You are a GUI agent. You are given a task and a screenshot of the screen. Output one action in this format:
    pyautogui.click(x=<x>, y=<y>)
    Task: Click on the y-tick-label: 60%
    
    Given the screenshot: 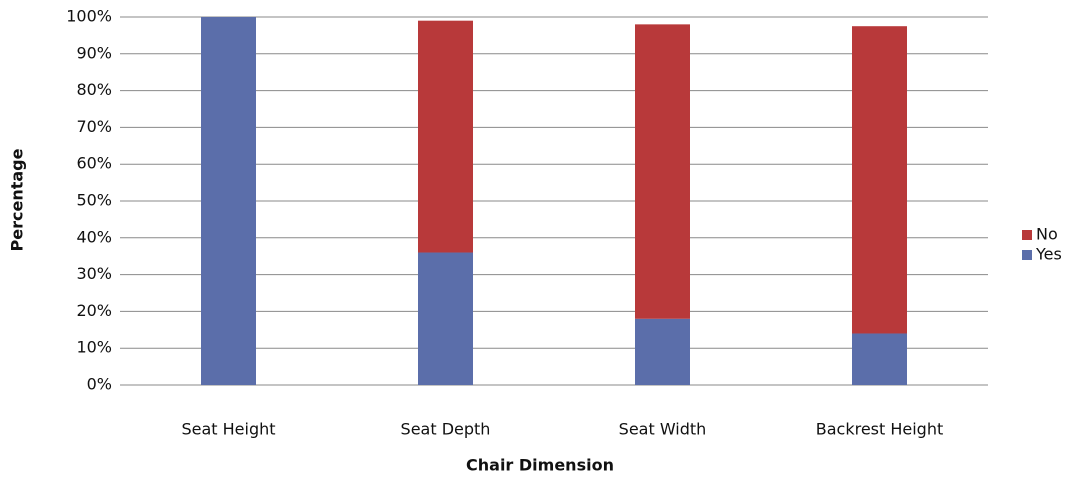 What is the action you would take?
    pyautogui.click(x=94, y=163)
    